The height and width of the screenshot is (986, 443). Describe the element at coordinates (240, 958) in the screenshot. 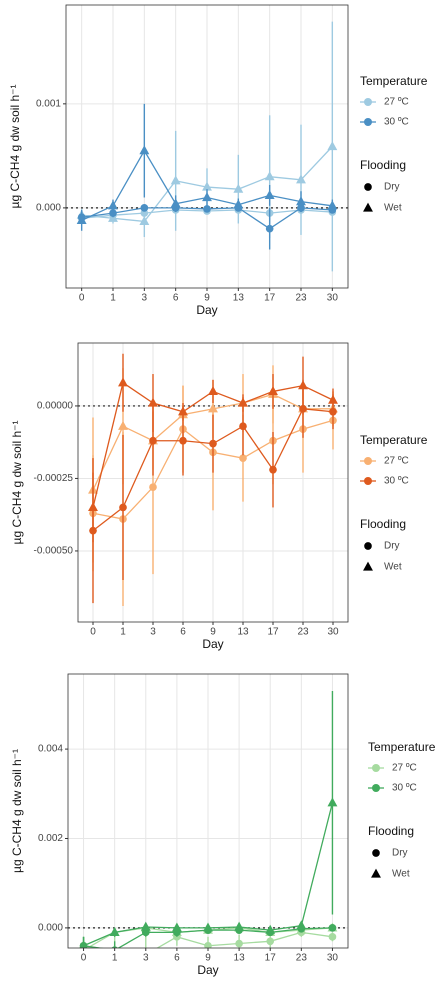

I see `x-tick-label: 13` at that location.